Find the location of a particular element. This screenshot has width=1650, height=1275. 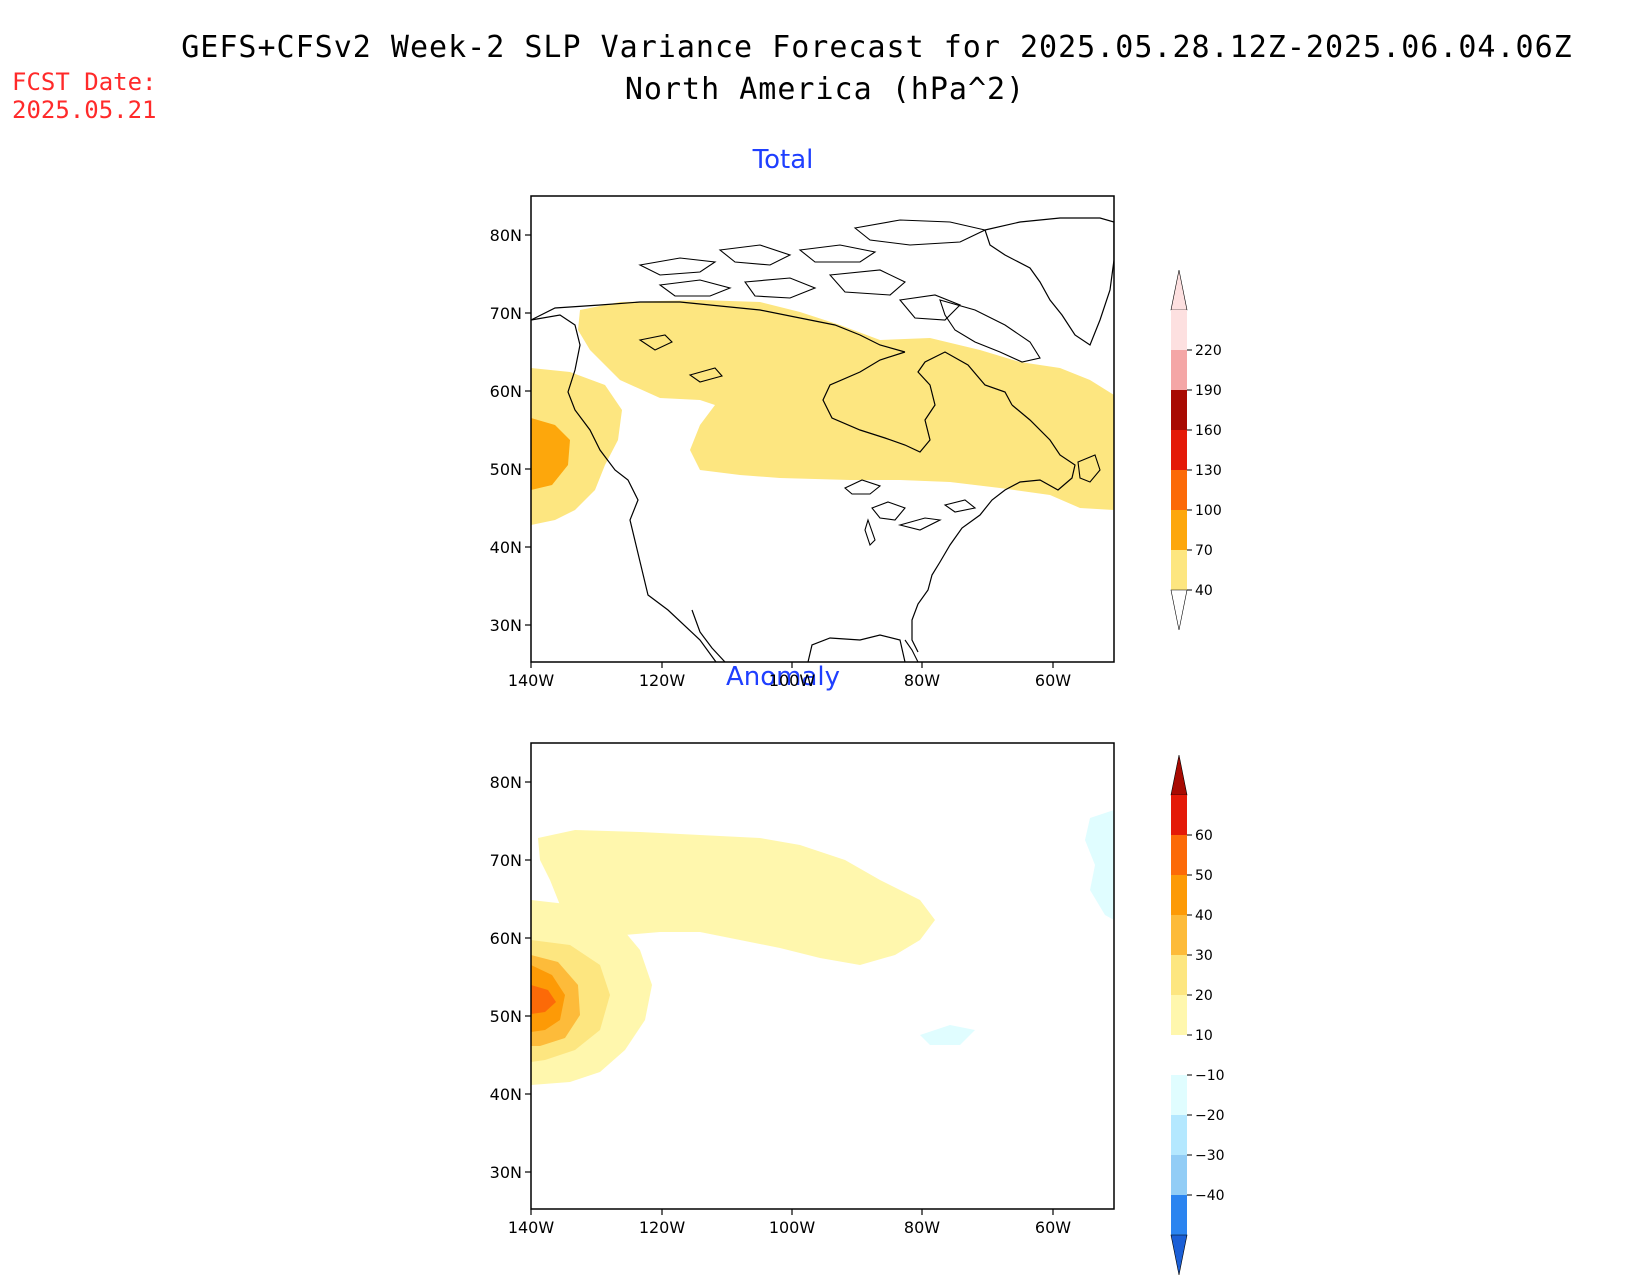

anomaly-neg10-region-east is located at coordinates (1099, 865).